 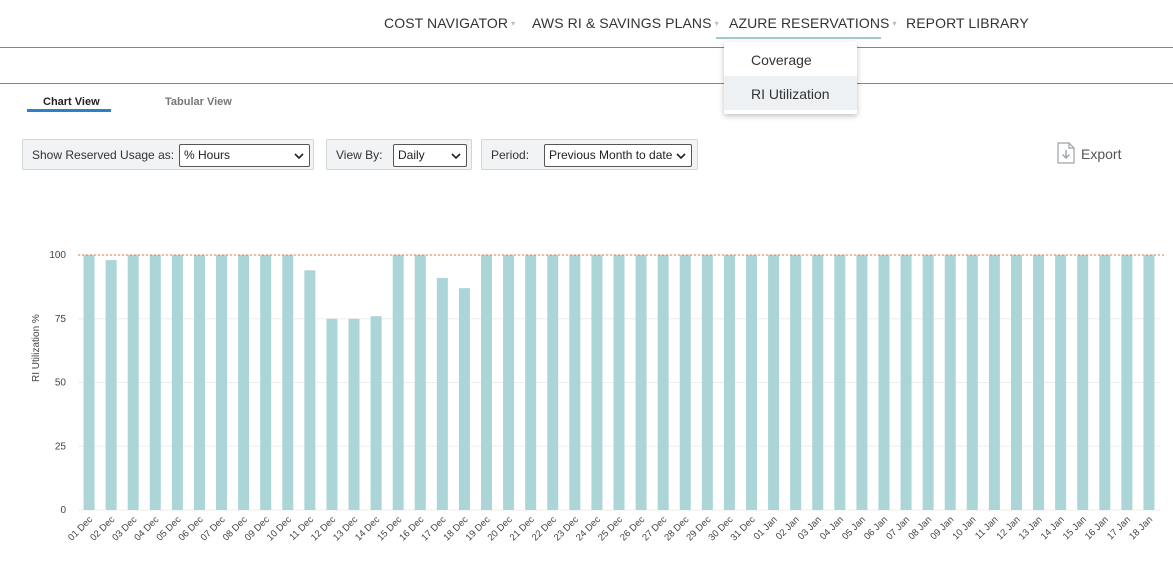 I want to click on y-tick-label: 50, so click(x=61, y=383).